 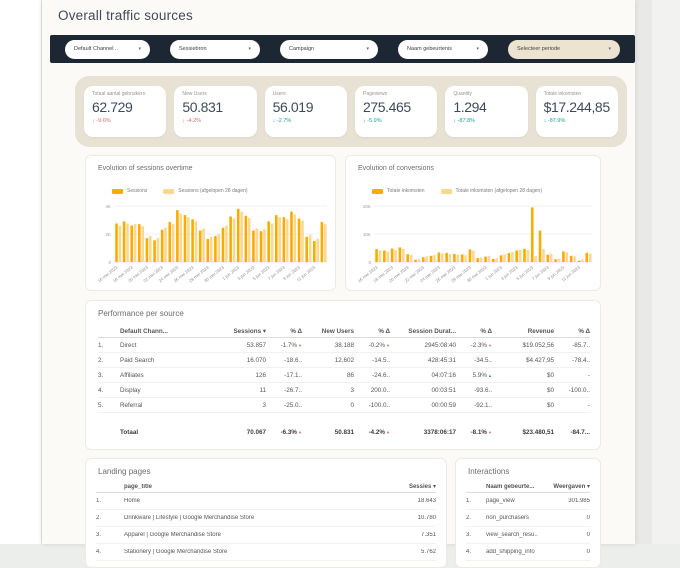 I want to click on kpi-delta: ↓ -2.7%, so click(x=306, y=121).